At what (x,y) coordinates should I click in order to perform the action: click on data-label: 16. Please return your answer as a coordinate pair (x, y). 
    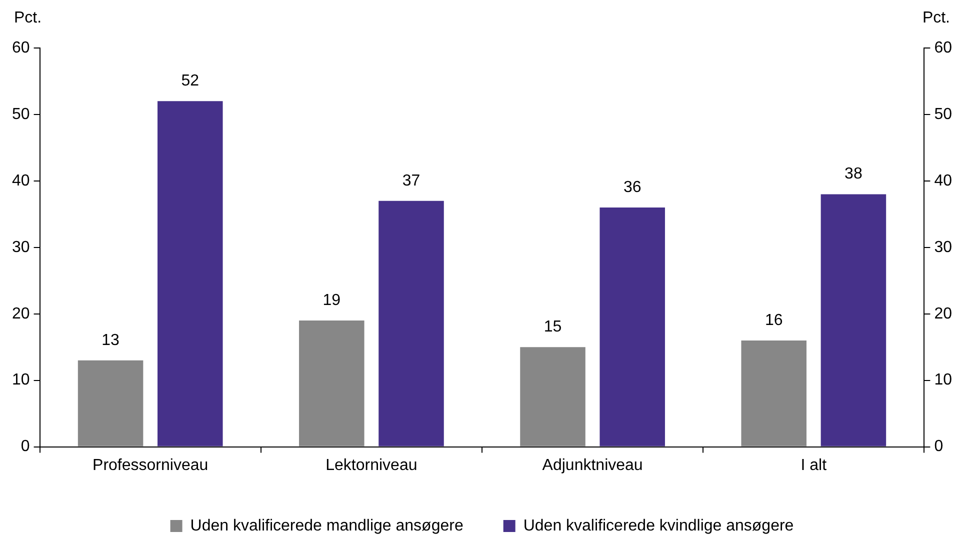
    Looking at the image, I should click on (773, 320).